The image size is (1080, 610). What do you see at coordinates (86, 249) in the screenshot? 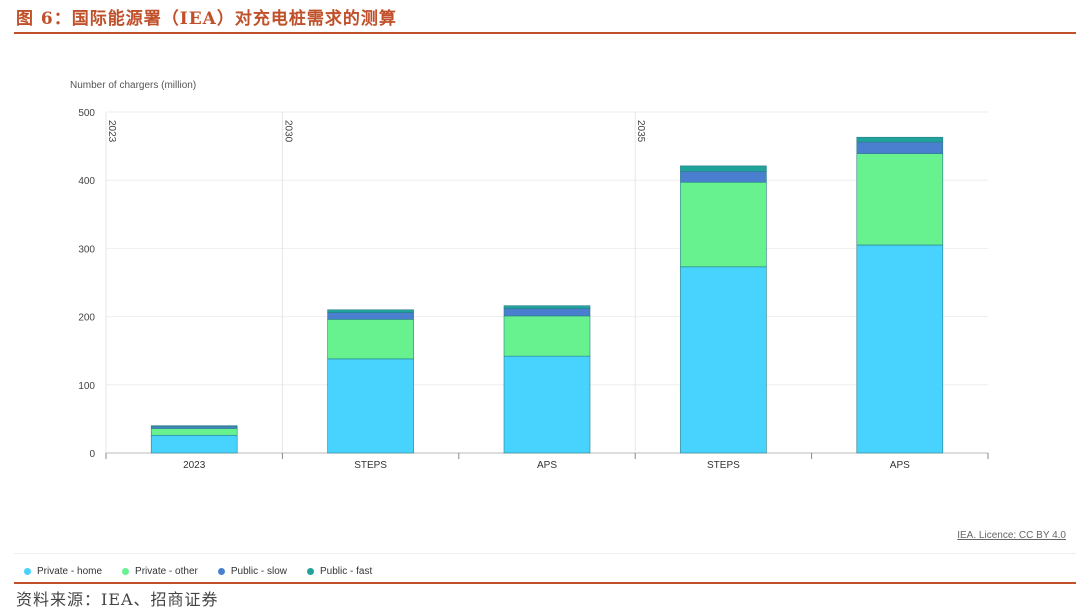
I see `y-tick-label: 300` at bounding box center [86, 249].